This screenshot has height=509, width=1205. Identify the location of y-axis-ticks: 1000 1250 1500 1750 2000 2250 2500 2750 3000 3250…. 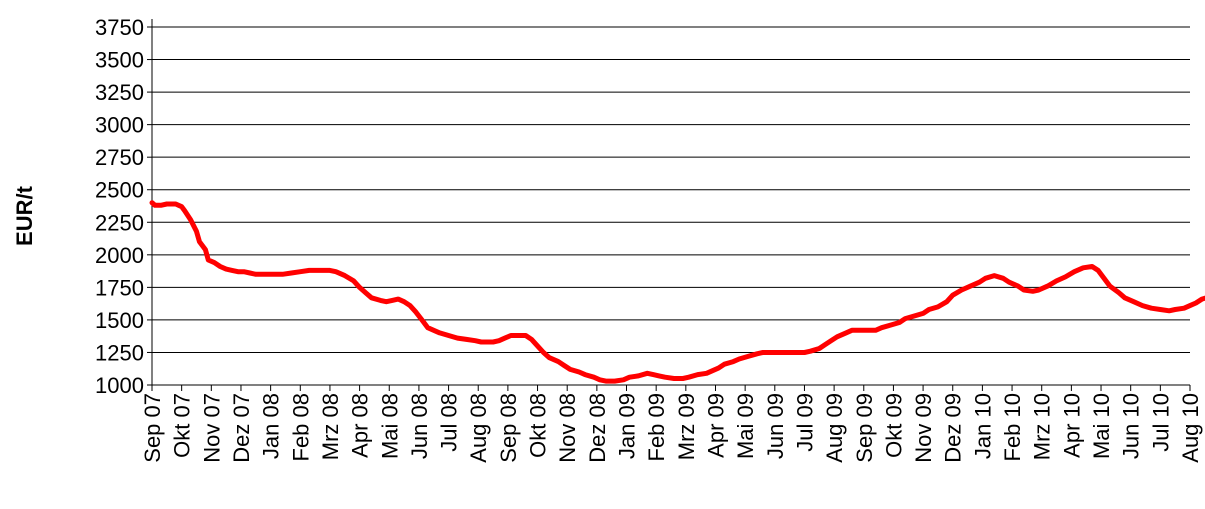
(123, 206).